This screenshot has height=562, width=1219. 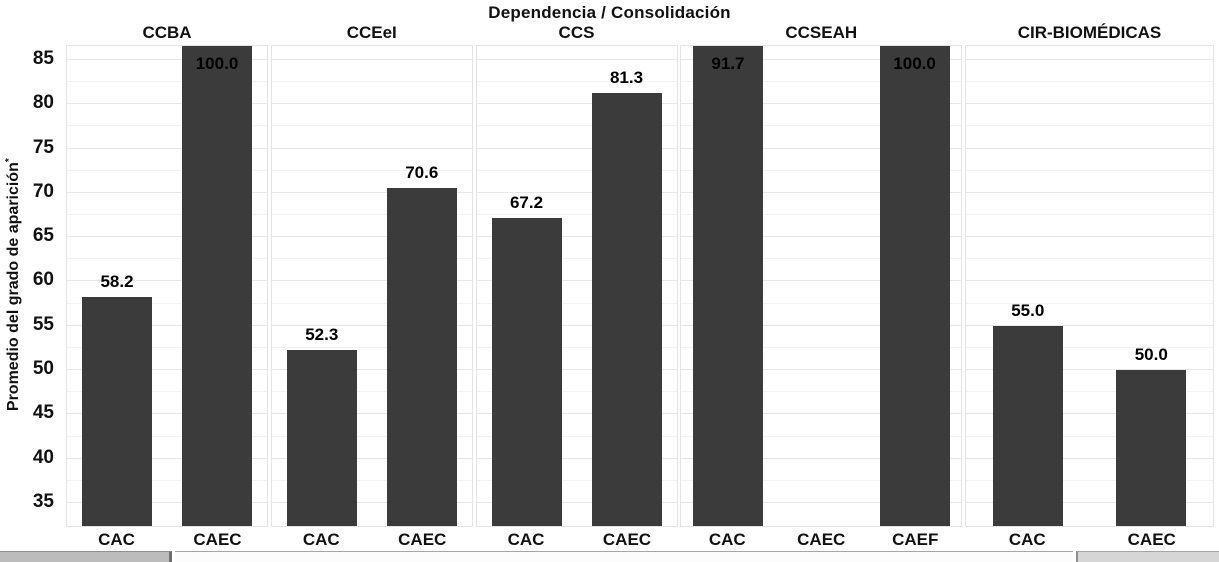 What do you see at coordinates (43, 58) in the screenshot?
I see `y-tick-label: 85` at bounding box center [43, 58].